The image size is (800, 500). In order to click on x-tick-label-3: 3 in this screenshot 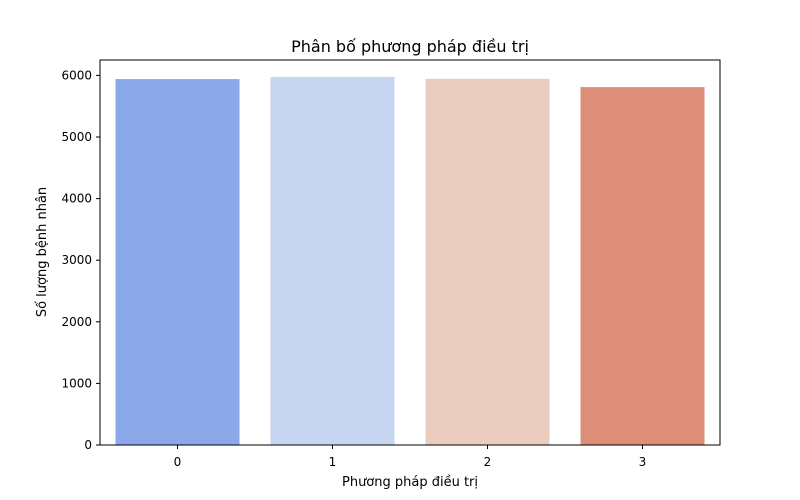, I will do `click(643, 462)`.